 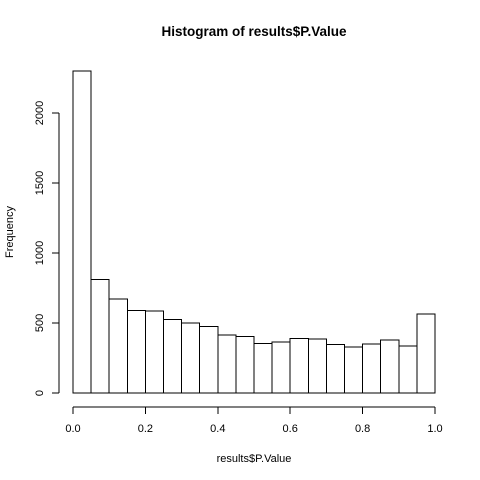 I want to click on x-tick-label: 0.4, so click(x=217, y=429).